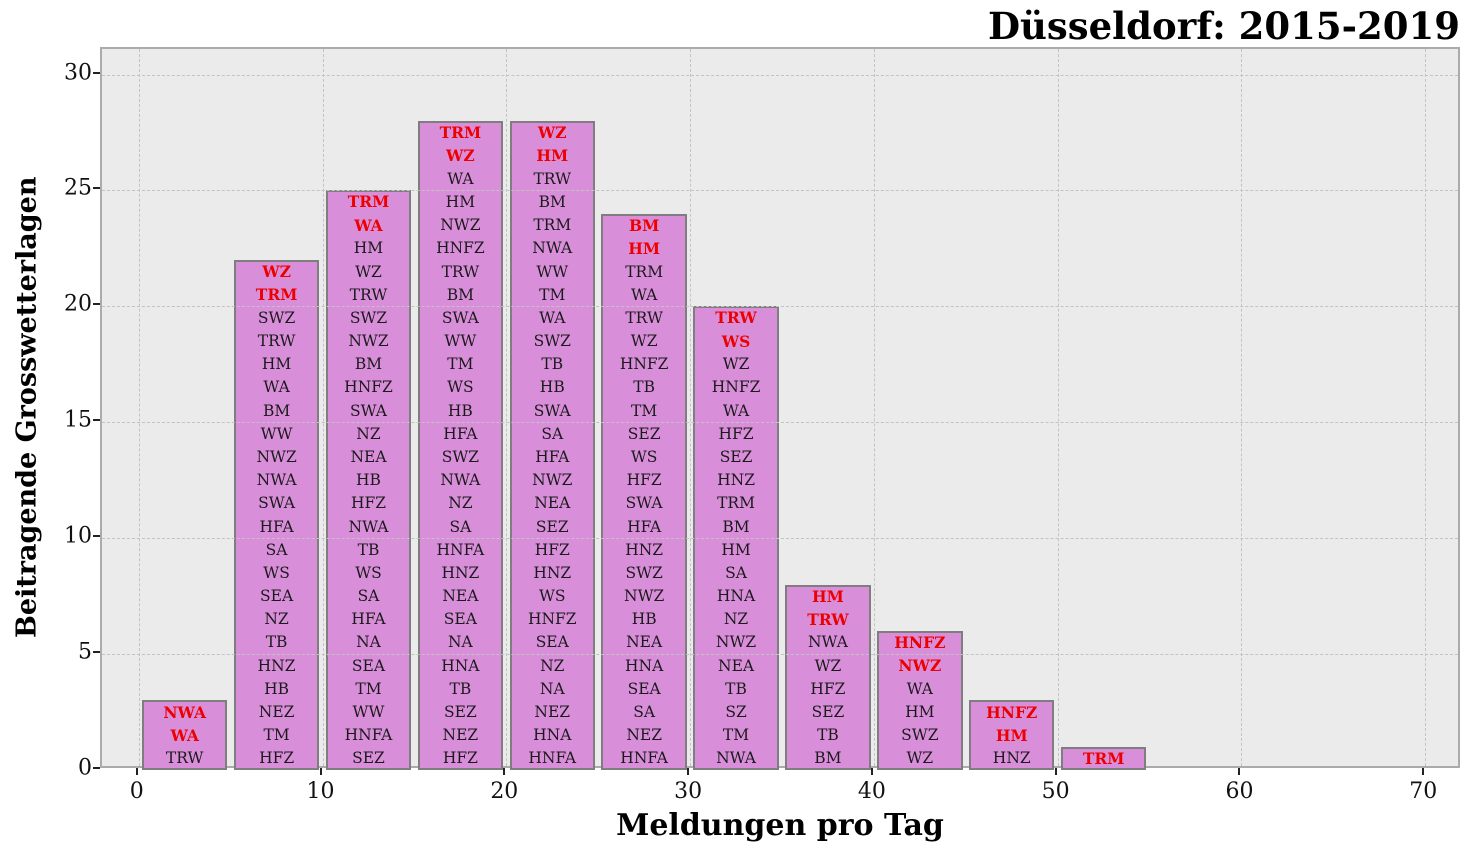 This screenshot has width=1475, height=863. What do you see at coordinates (184, 712) in the screenshot?
I see `bar-label-highlighted: NWA` at bounding box center [184, 712].